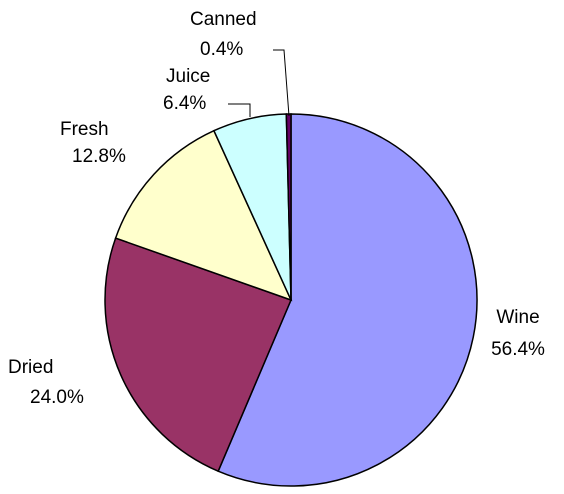  Describe the element at coordinates (57, 397) in the screenshot. I see `slice-value-label: 24.0%` at that location.